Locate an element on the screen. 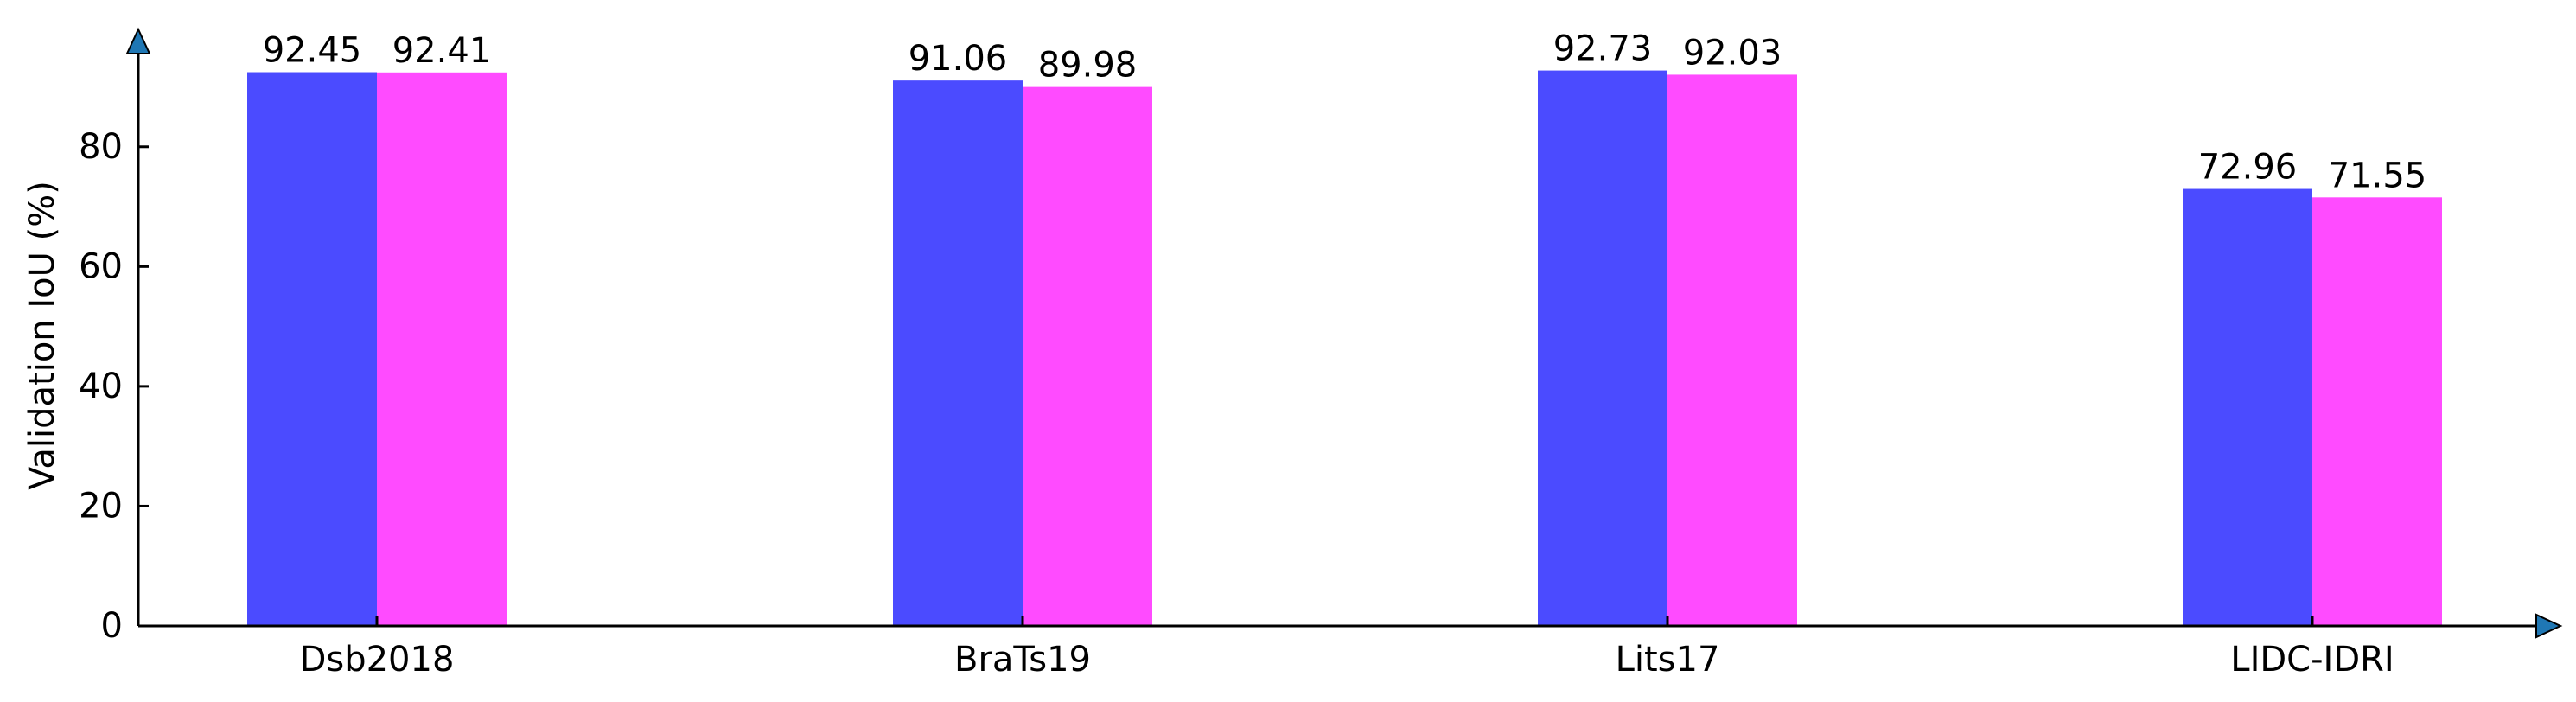 This screenshot has width=2576, height=702. x-tick-label: Lits17 is located at coordinates (1668, 660).